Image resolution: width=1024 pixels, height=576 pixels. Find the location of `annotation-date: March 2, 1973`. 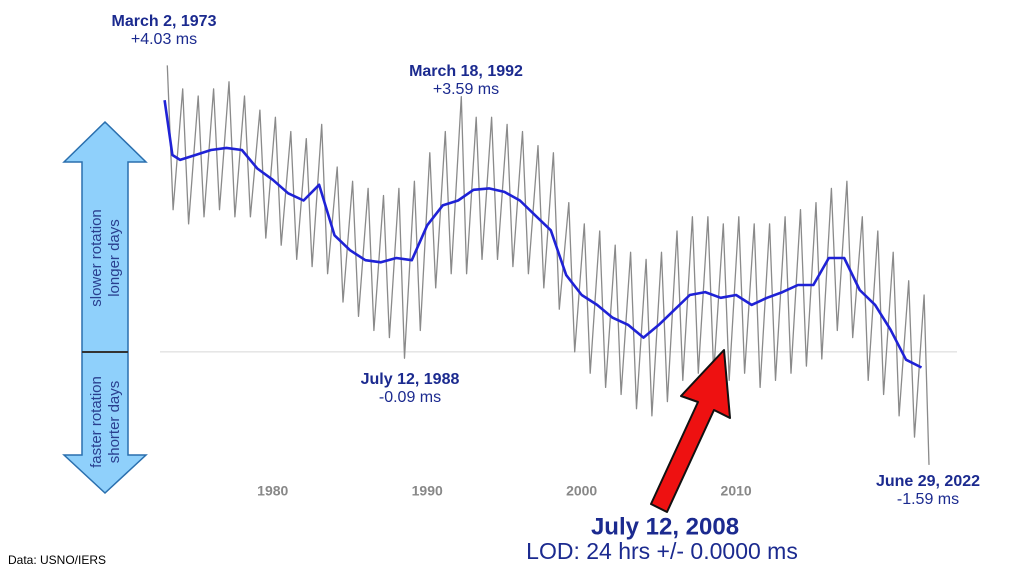

annotation-date: March 2, 1973 is located at coordinates (164, 21).